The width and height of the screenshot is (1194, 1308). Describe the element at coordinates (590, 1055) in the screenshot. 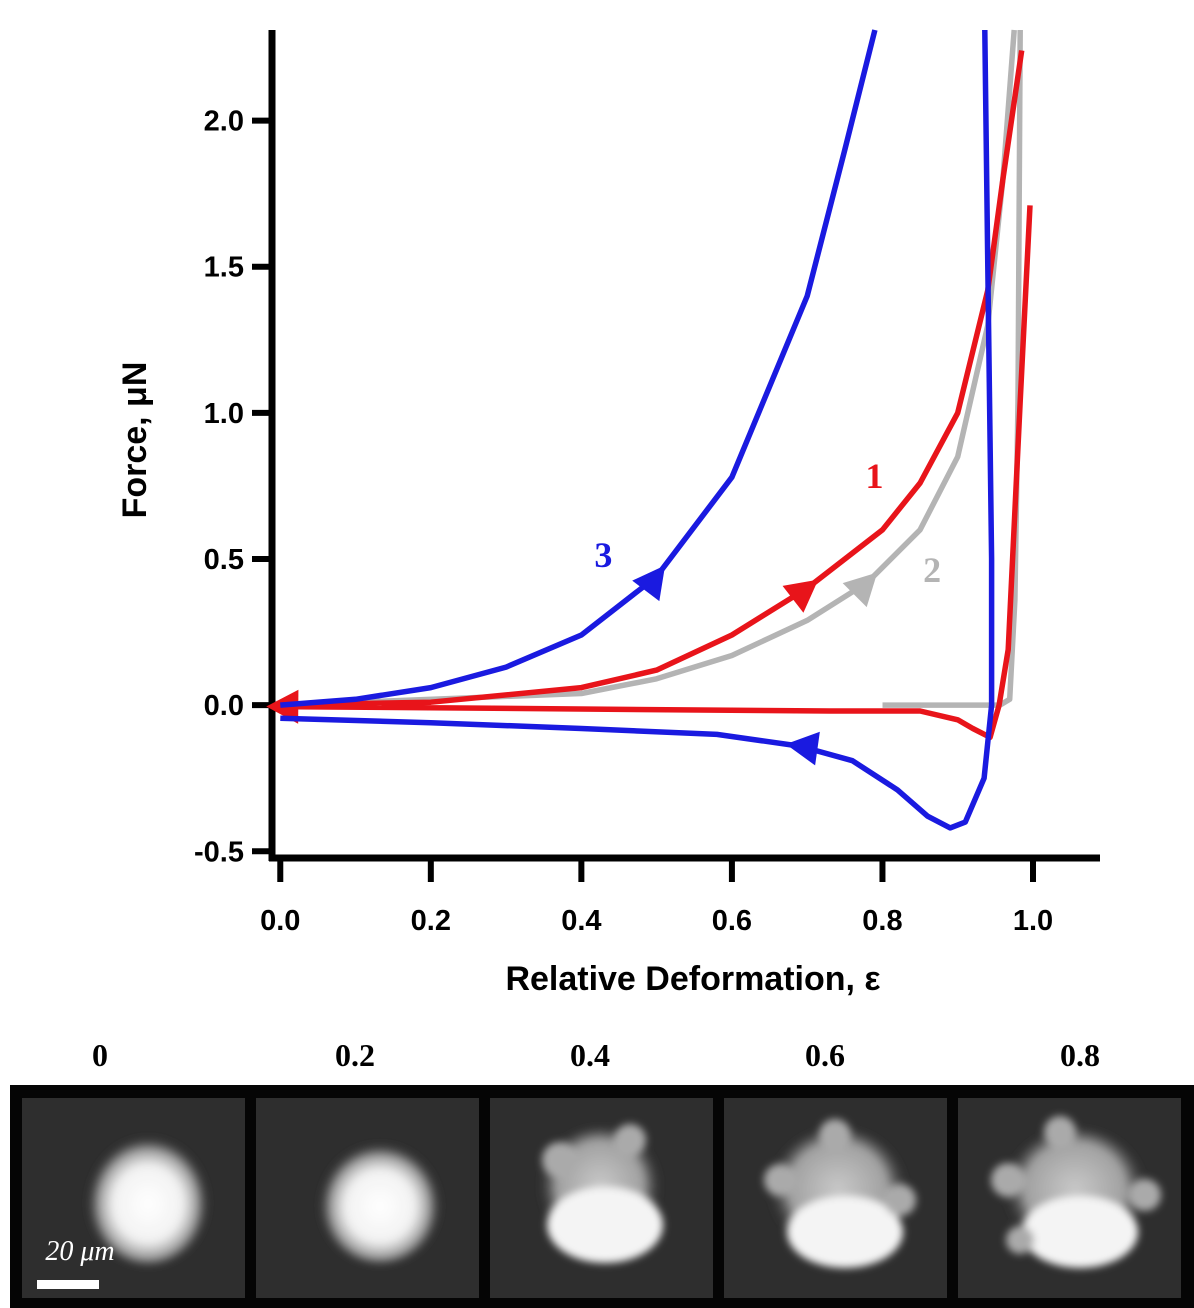

I see `panel-label: 0.4` at that location.